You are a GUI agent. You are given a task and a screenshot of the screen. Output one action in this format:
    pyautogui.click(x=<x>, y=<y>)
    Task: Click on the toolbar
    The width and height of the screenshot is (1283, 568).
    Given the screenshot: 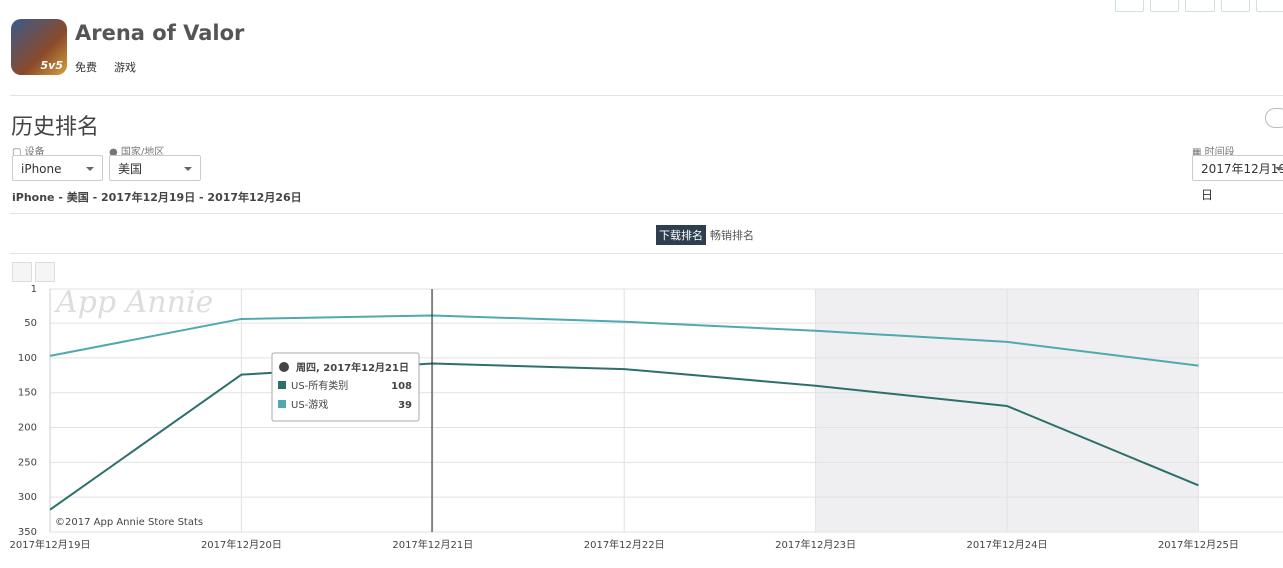 What is the action you would take?
    pyautogui.click(x=1199, y=6)
    